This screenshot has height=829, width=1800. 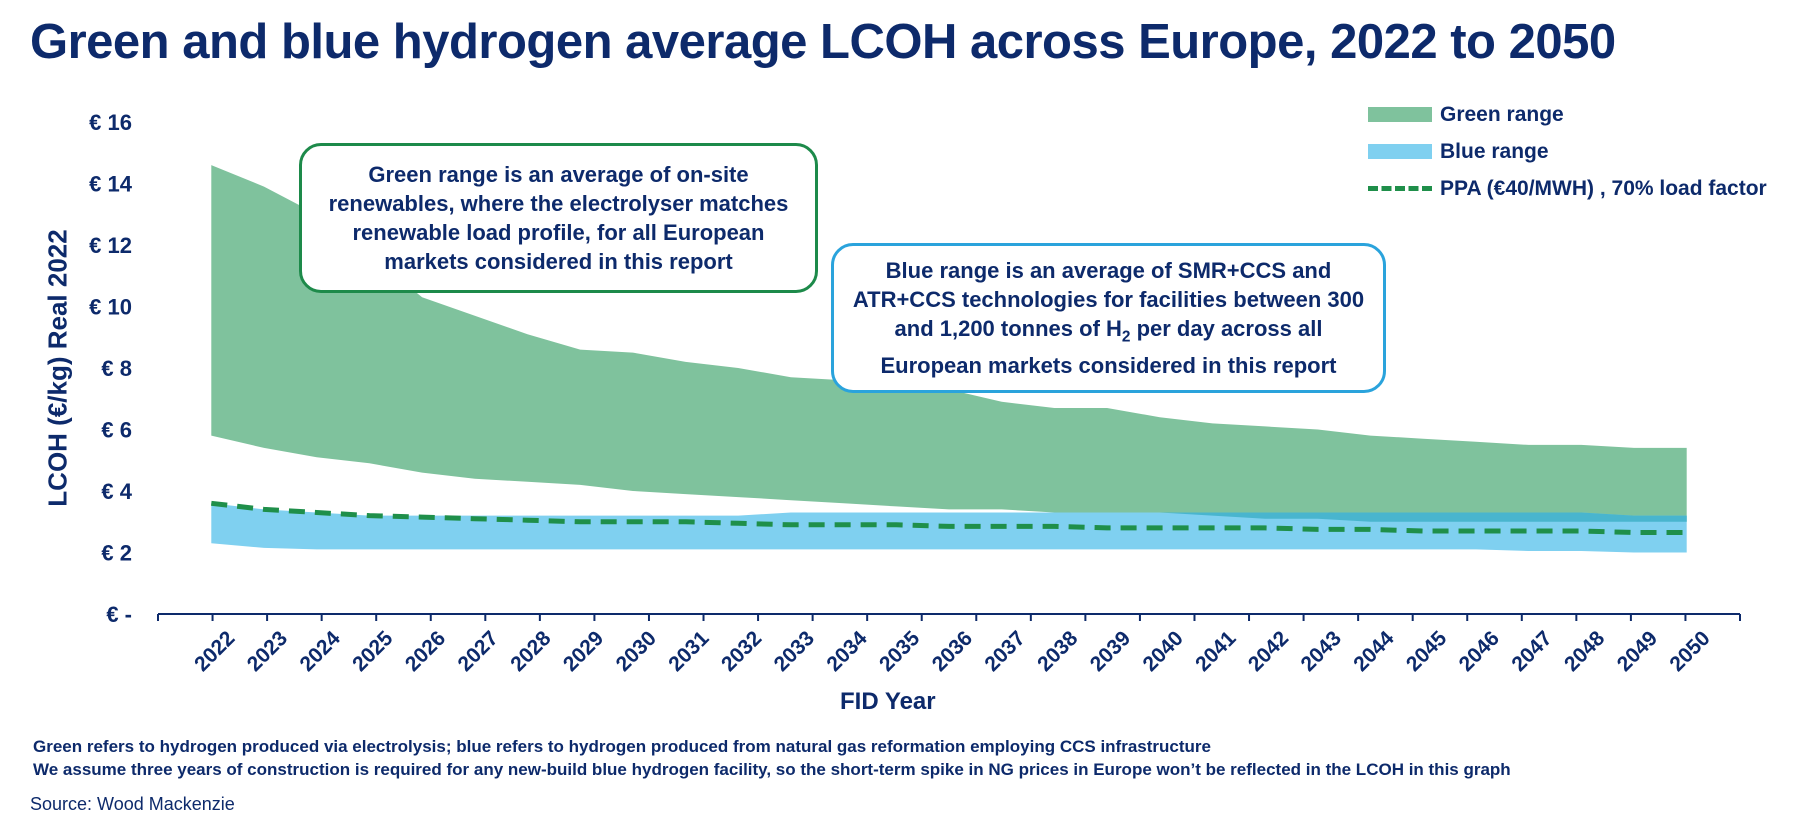 What do you see at coordinates (214, 651) in the screenshot?
I see `x-tick-label: 2022` at bounding box center [214, 651].